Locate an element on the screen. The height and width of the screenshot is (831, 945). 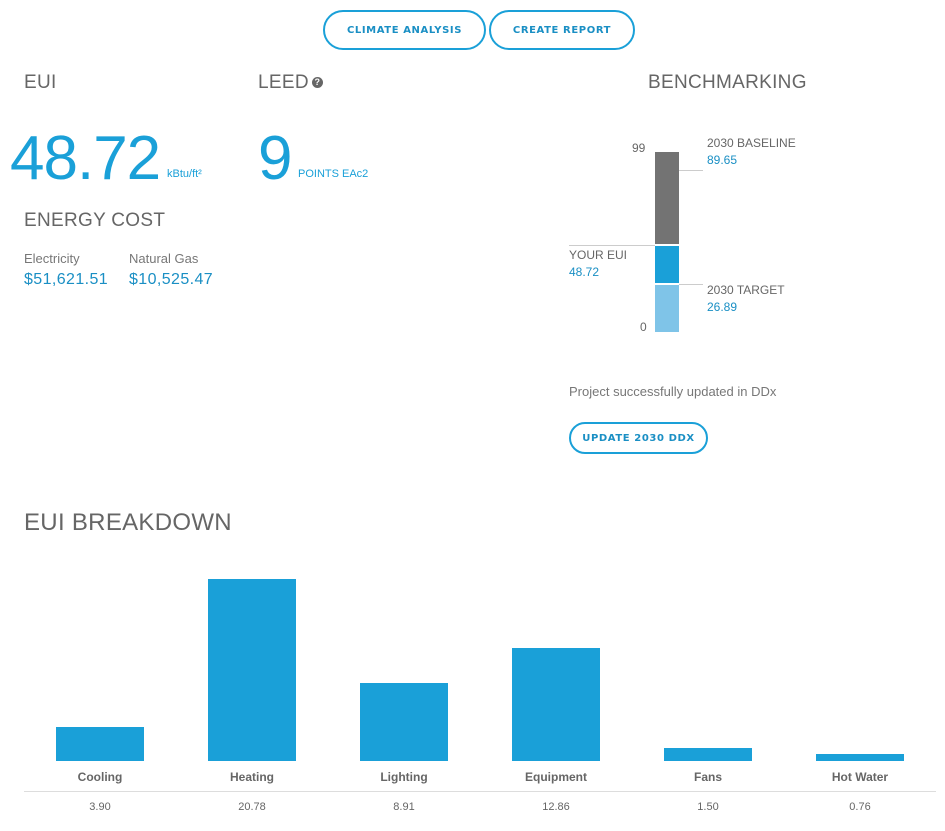
value-label: 0.76 is located at coordinates (860, 807).